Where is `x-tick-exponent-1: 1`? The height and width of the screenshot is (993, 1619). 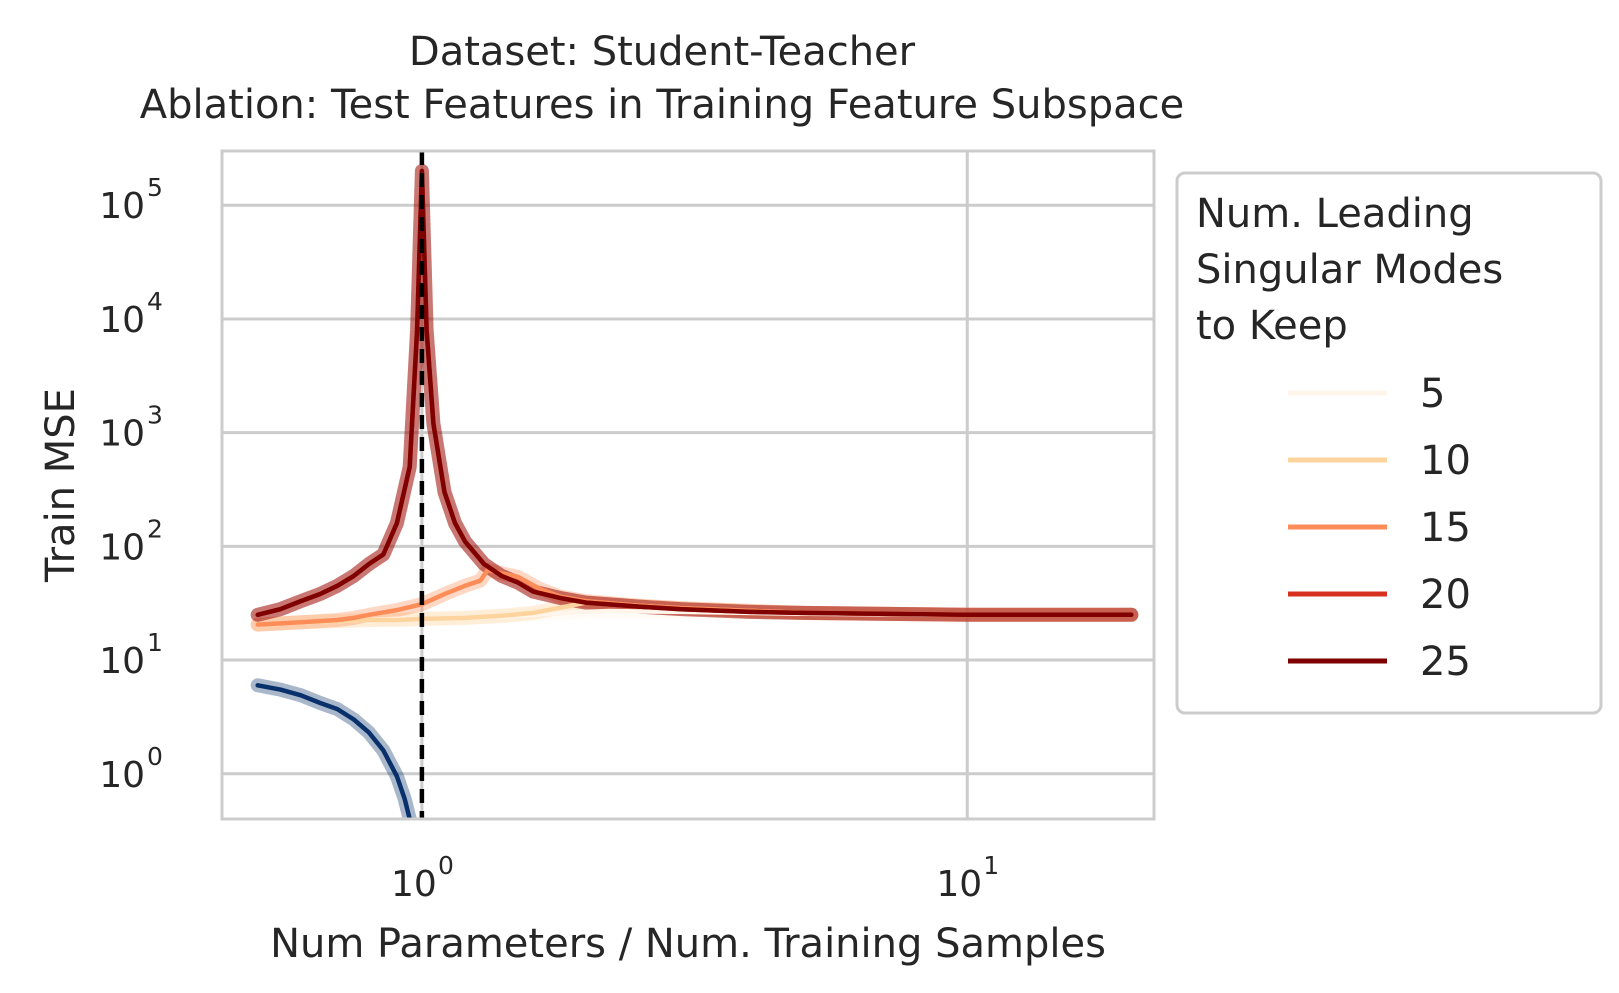
x-tick-exponent-1: 1 is located at coordinates (991, 865).